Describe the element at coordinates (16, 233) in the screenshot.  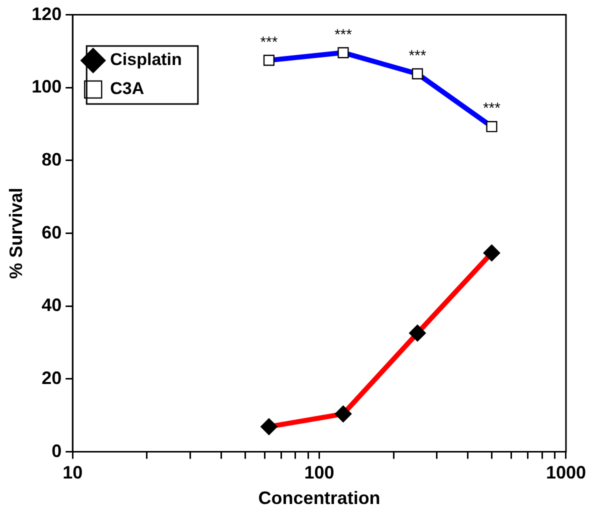
I see `y-axis-title: % Survival` at that location.